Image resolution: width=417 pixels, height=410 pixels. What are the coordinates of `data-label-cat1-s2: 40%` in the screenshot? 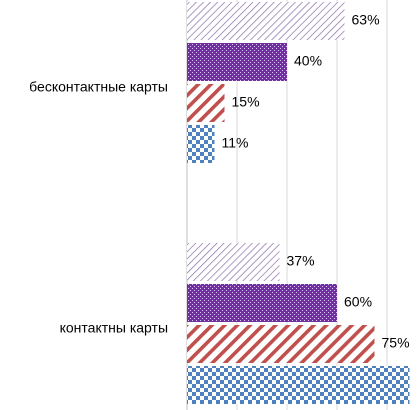 It's located at (308, 61).